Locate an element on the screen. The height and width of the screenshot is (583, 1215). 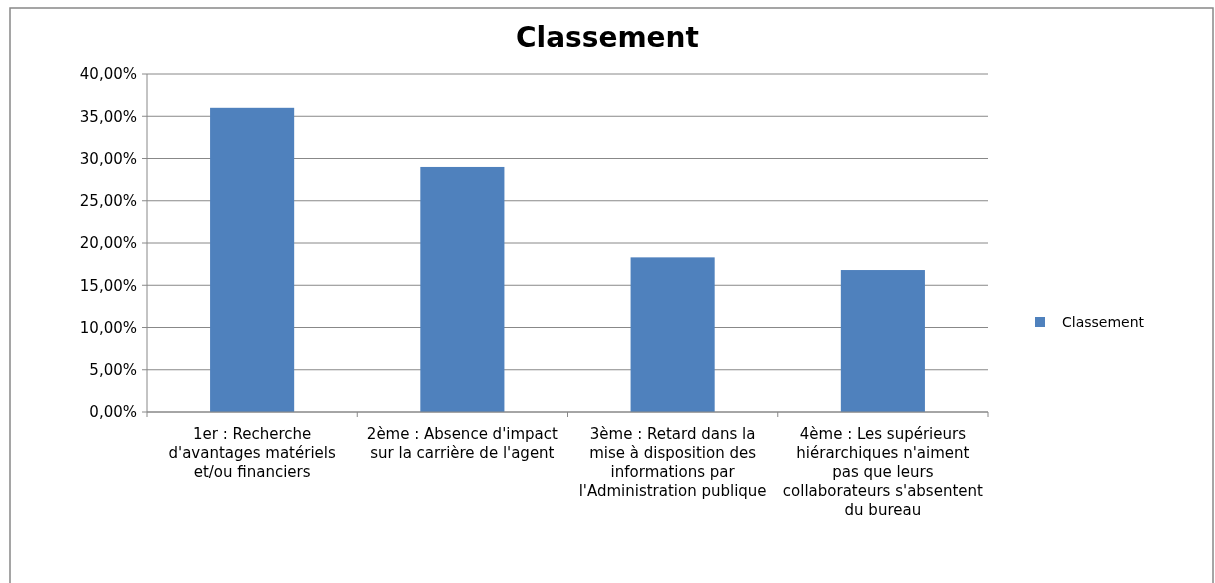
legend-label: Classement is located at coordinates (1103, 321).